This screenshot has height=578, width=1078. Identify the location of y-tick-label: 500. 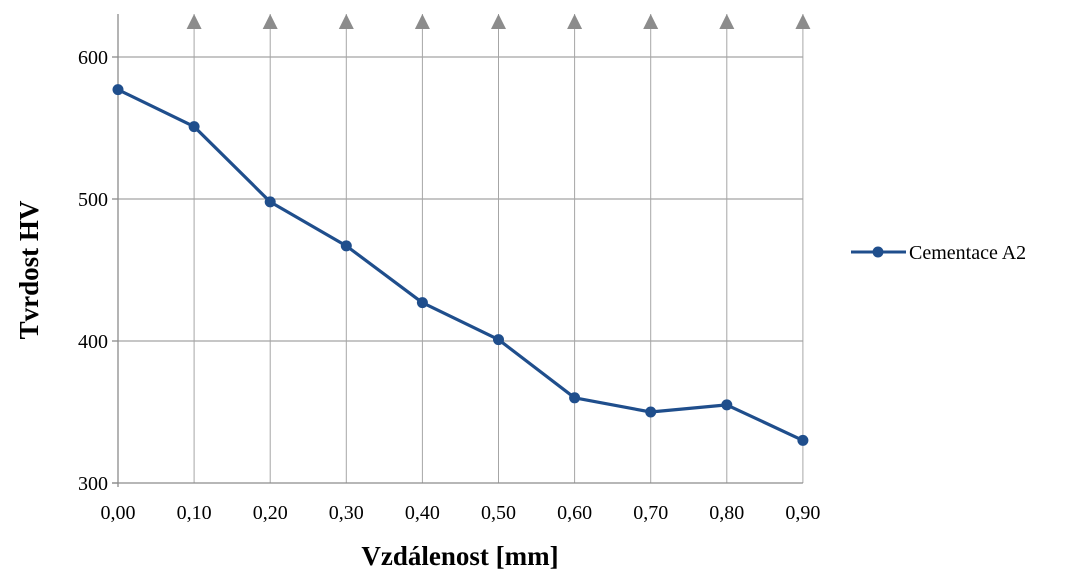
(93, 200).